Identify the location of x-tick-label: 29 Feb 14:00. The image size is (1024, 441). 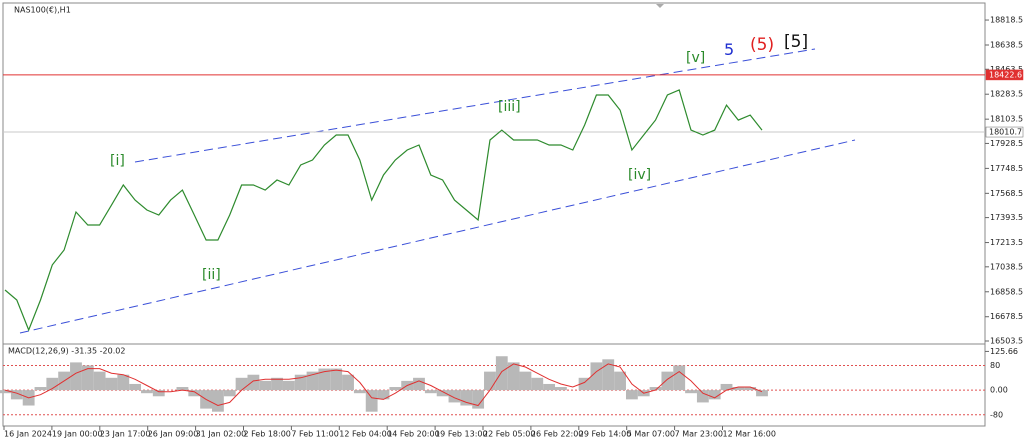
(605, 434).